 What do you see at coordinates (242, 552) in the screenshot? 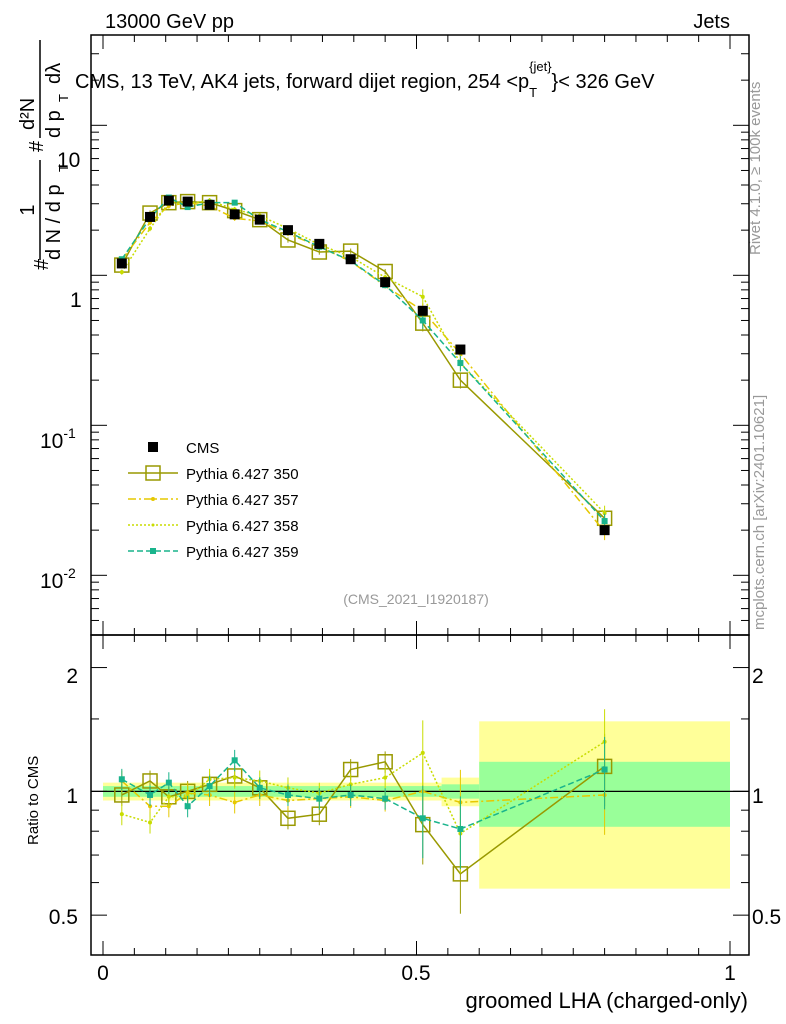
I see `legend-label-359: Pythia 6.427 359` at bounding box center [242, 552].